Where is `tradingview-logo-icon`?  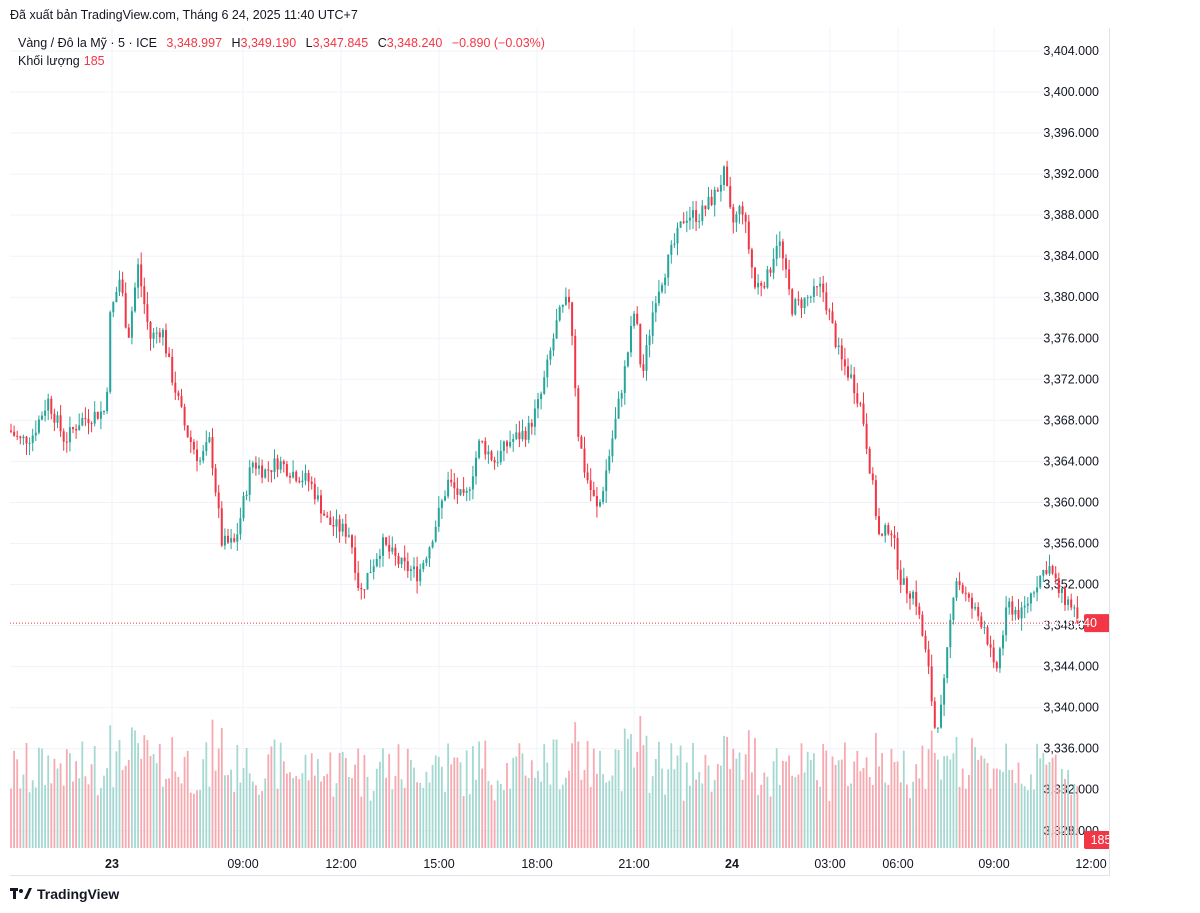
tradingview-logo-icon is located at coordinates (21, 893).